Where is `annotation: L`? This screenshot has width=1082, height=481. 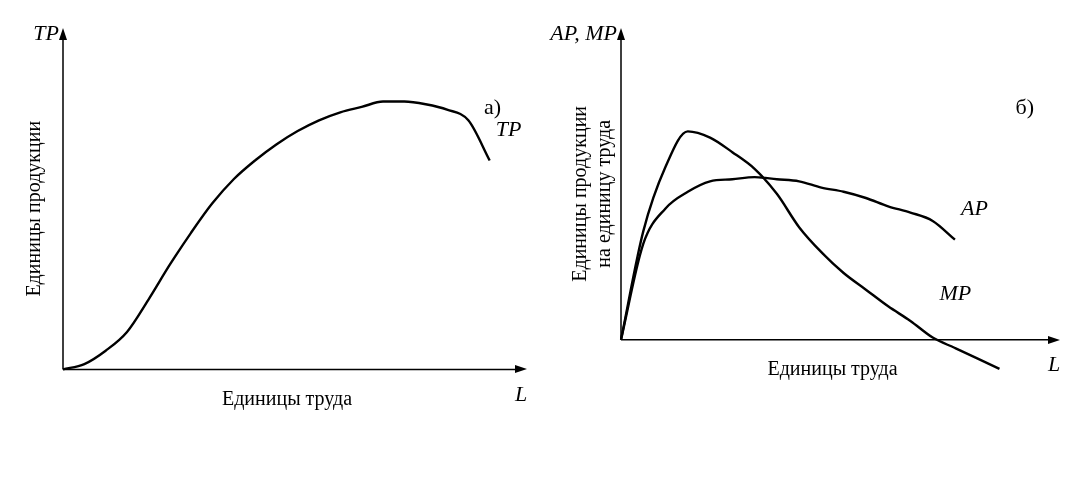
annotation: L is located at coordinates (1053, 364).